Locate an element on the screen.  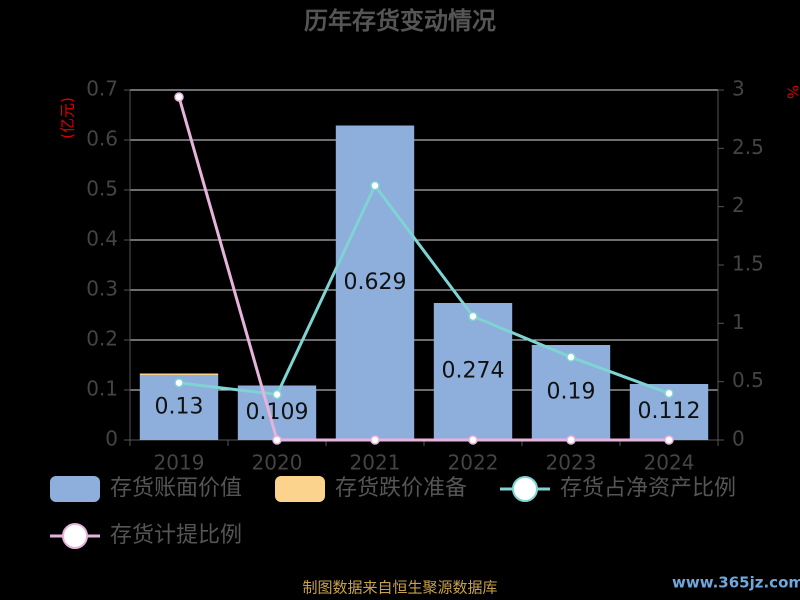
y-tick-label: 0.6 is located at coordinates (102, 139).